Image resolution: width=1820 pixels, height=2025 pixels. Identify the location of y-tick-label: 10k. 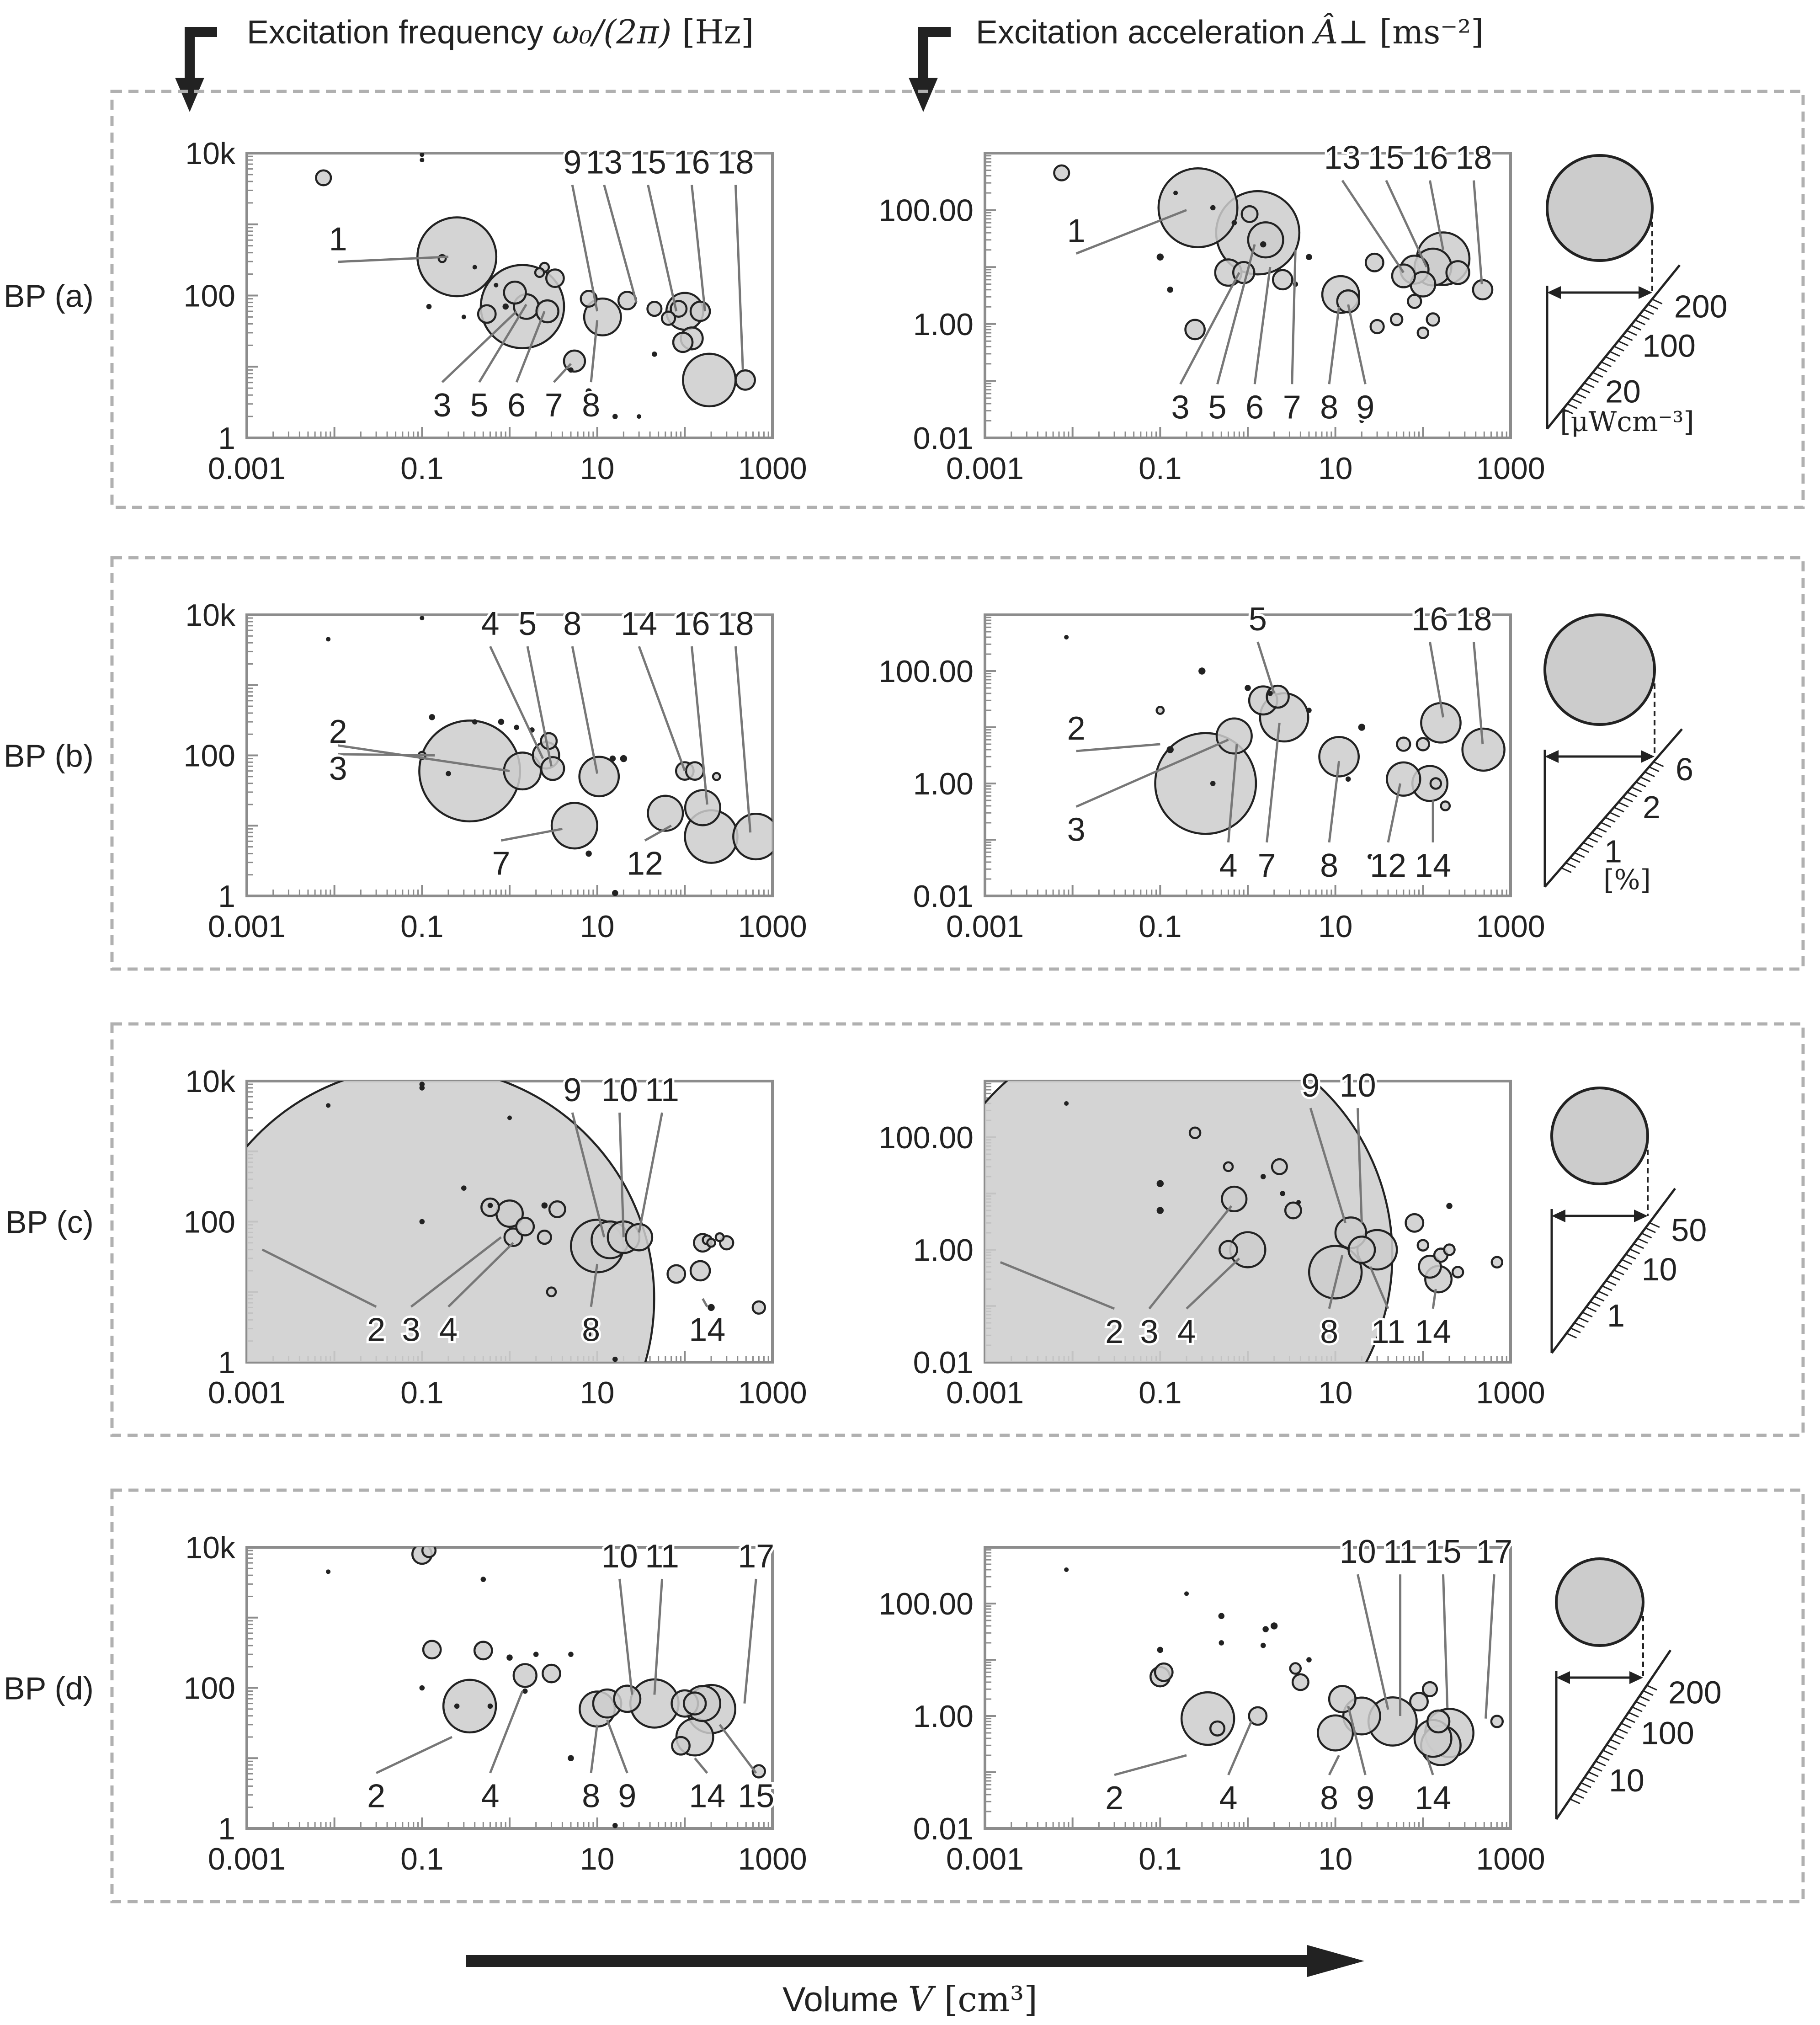
(211, 1082).